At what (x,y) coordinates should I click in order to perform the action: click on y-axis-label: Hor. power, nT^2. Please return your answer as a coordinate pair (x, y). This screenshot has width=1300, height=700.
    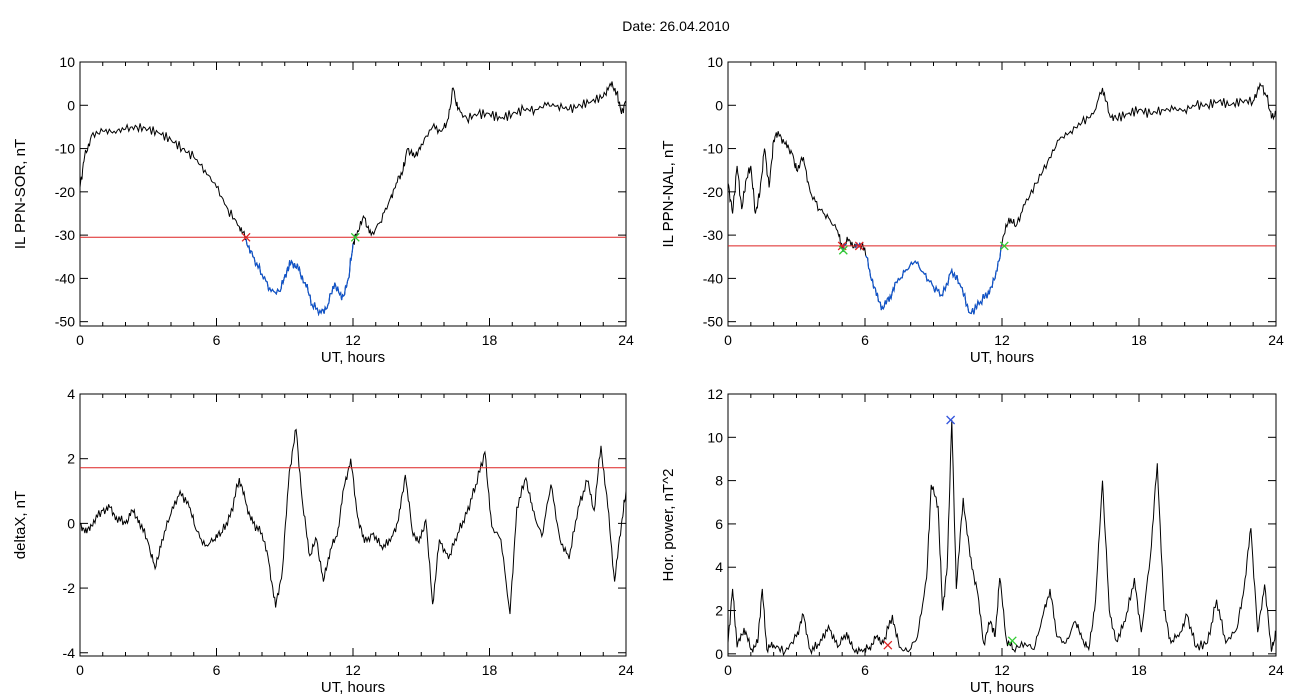
    Looking at the image, I should click on (668, 525).